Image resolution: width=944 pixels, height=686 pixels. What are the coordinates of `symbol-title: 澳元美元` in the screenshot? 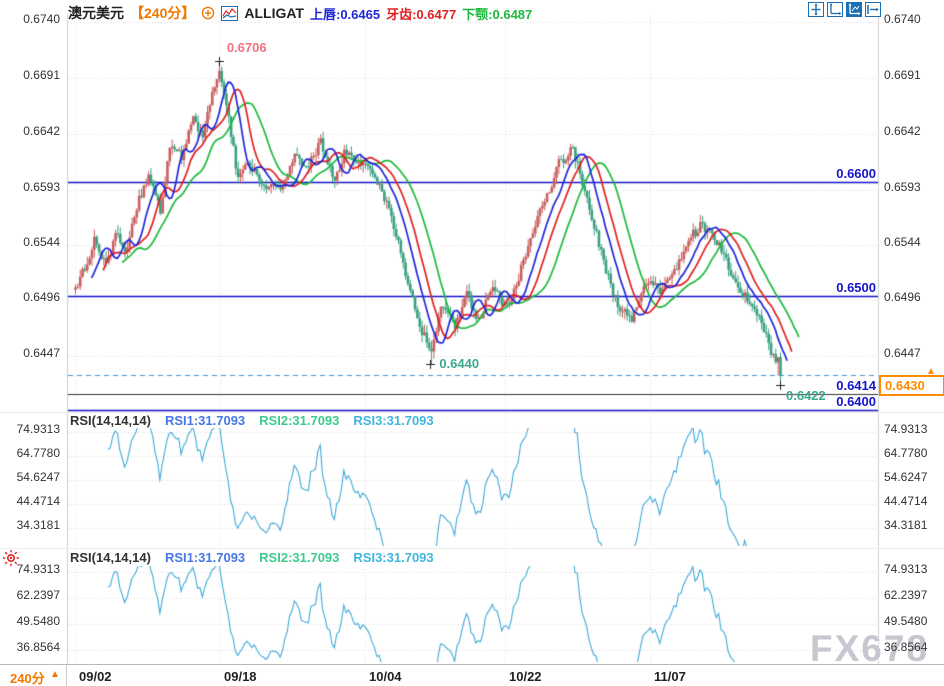 It's located at (96, 13).